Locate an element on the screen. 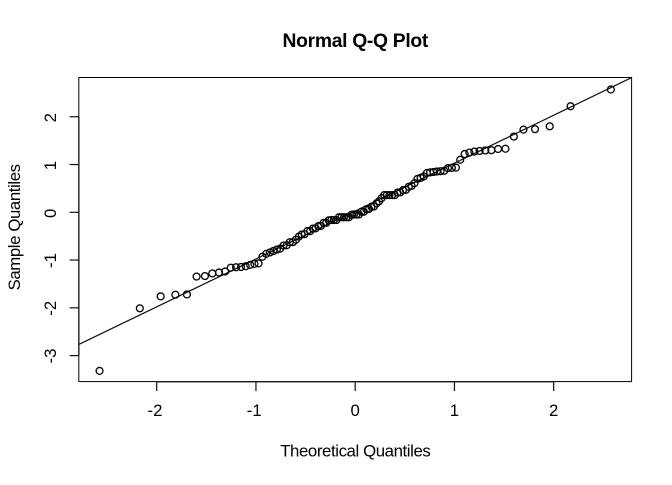 The image size is (672, 485). svg-text: Normal Q-Q Plot is located at coordinates (356, 41).